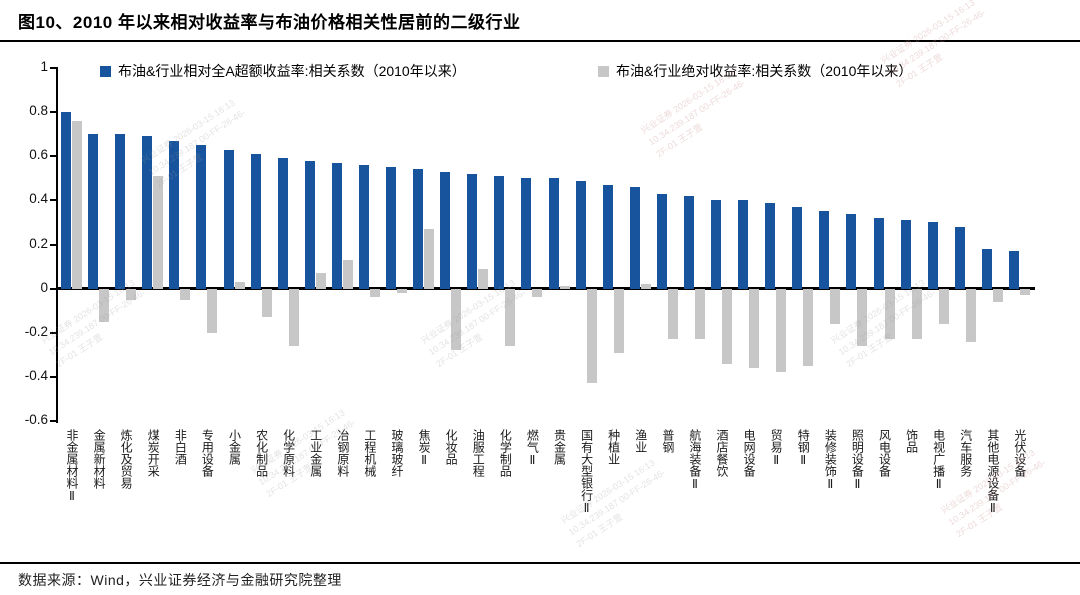 The height and width of the screenshot is (595, 1080). I want to click on y-axis-line, so click(57, 245).